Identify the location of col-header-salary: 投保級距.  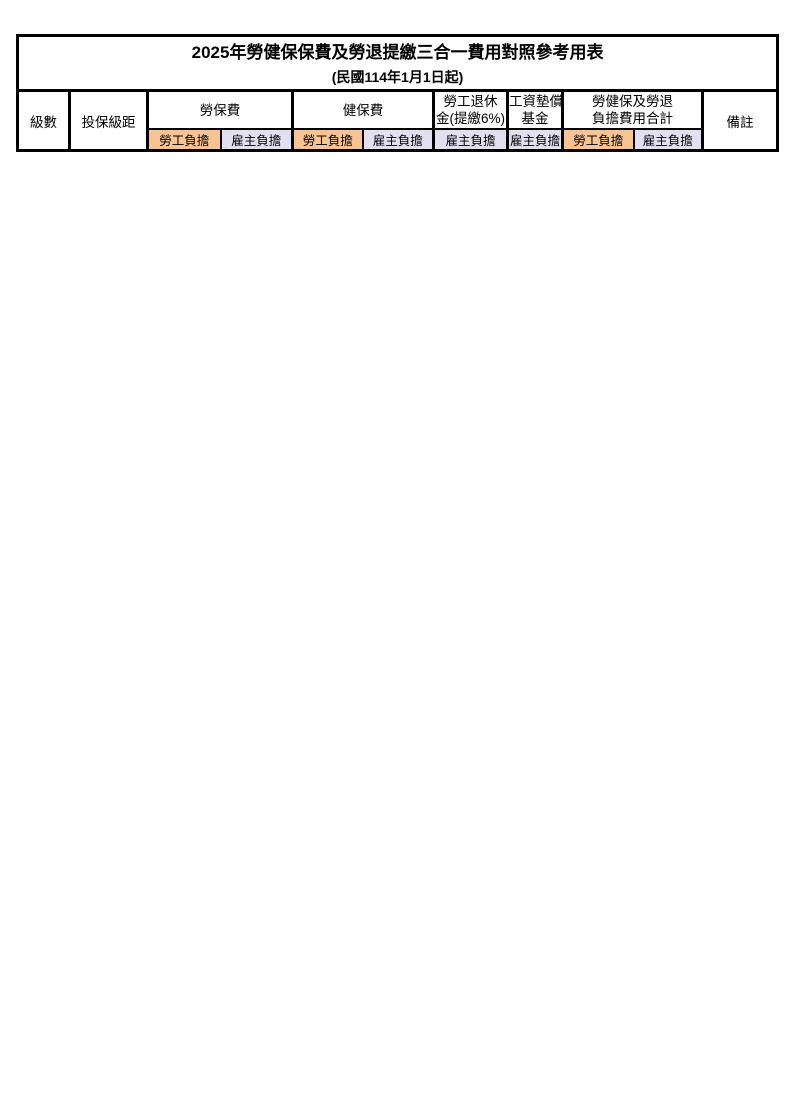
(108, 120).